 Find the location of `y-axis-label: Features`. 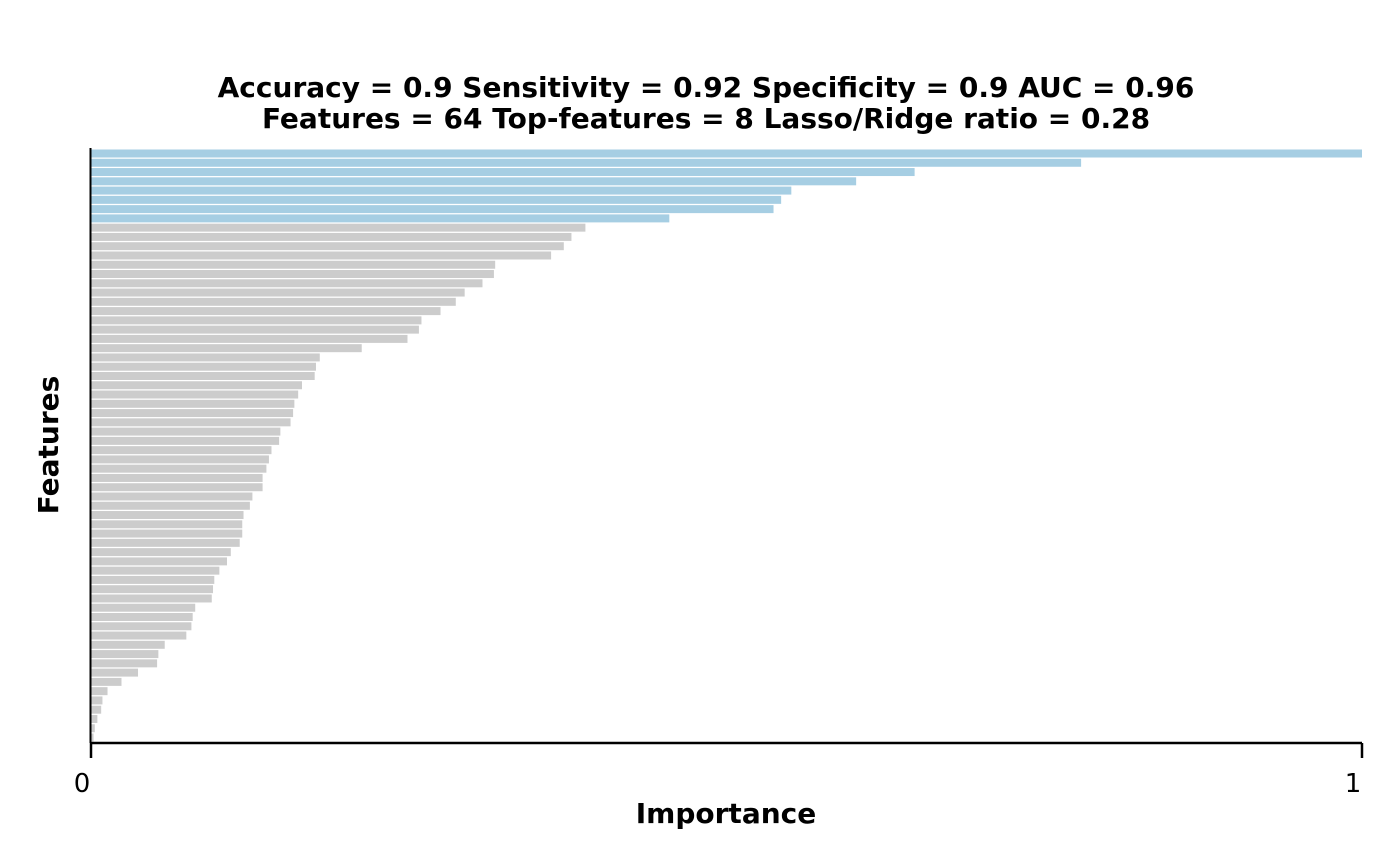

y-axis-label: Features is located at coordinates (48, 445).